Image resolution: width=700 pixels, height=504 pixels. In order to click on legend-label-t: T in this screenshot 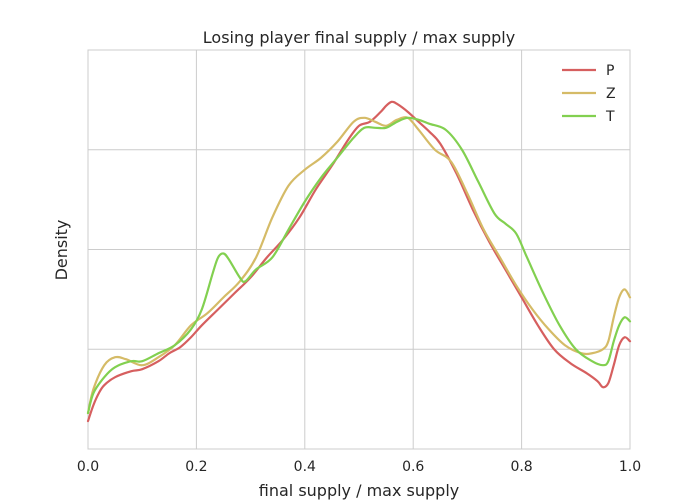, I will do `click(610, 117)`.